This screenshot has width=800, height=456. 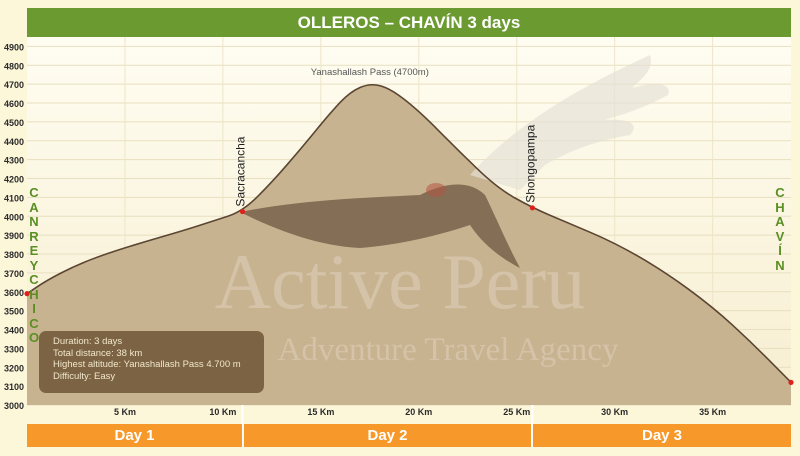 I want to click on day-dividers, so click(x=387, y=426).